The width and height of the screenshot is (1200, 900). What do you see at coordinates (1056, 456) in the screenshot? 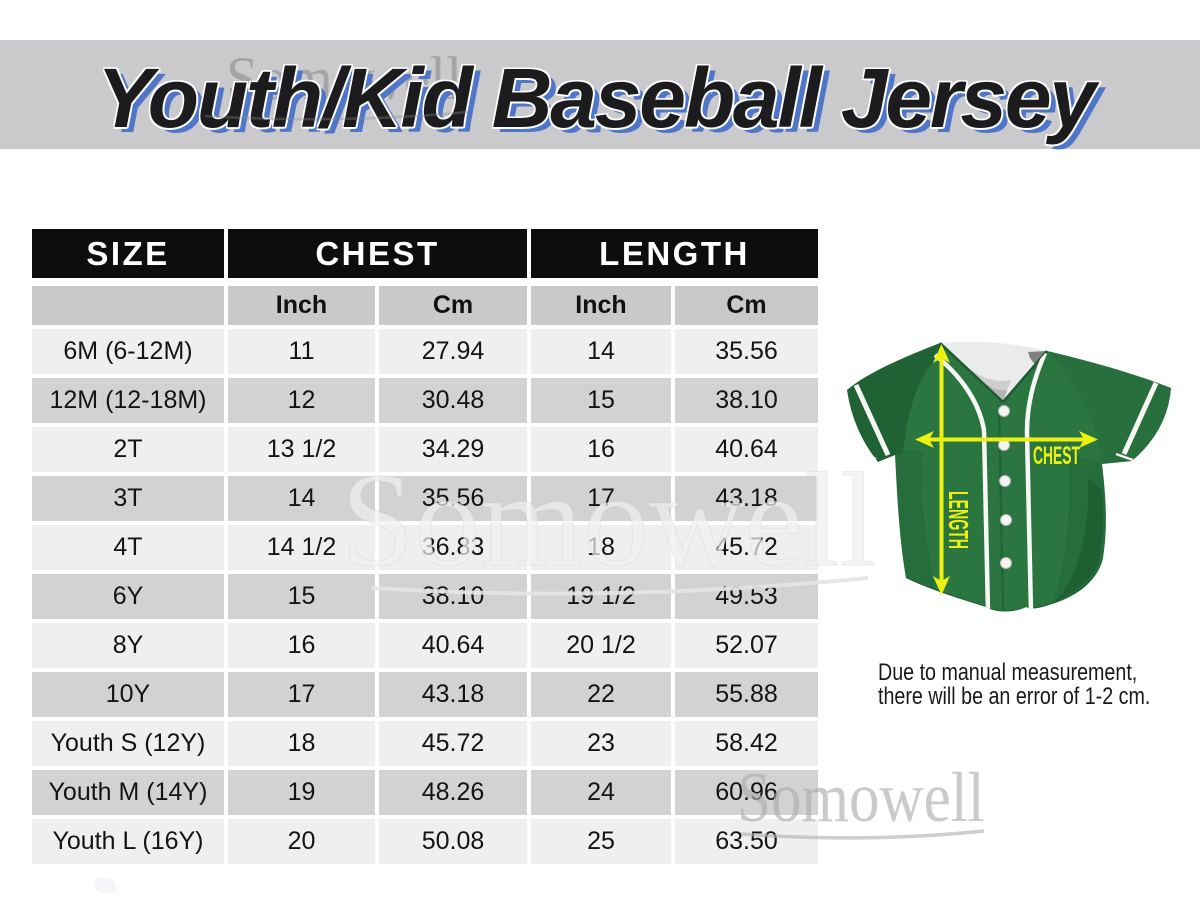
I see `svg-text: CHEST` at bounding box center [1056, 456].